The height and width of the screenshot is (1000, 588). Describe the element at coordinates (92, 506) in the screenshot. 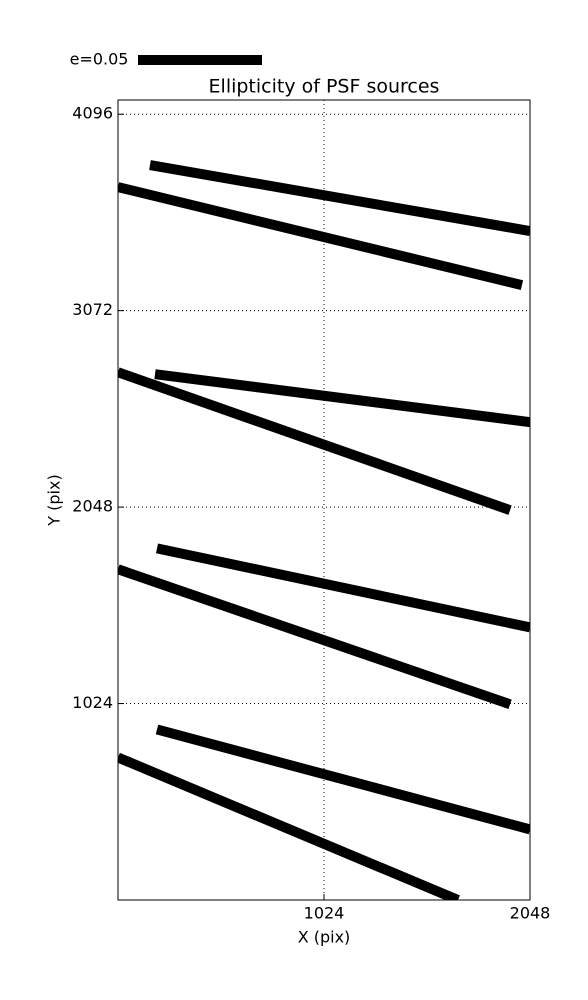

I see `y-tick-label: 2048` at that location.